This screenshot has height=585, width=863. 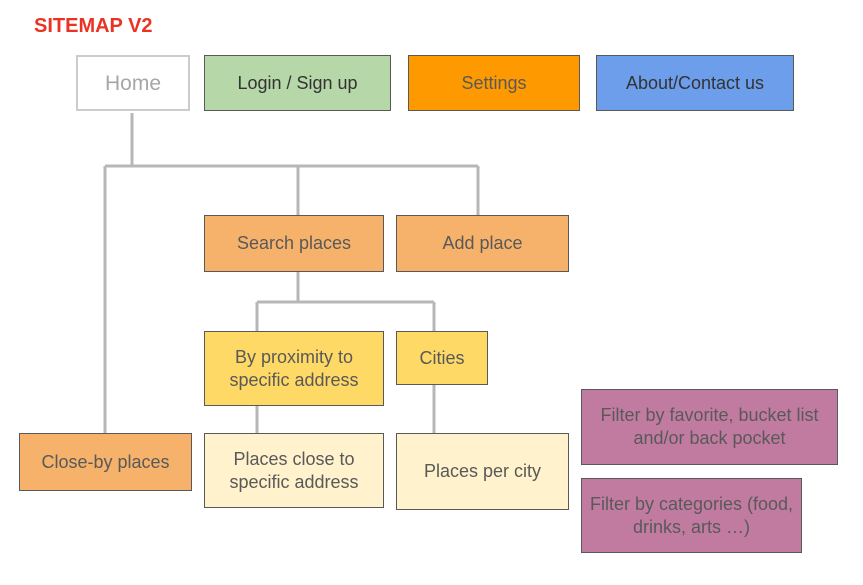 I want to click on node-places-close-to-address: Places close to specific address, so click(x=294, y=470).